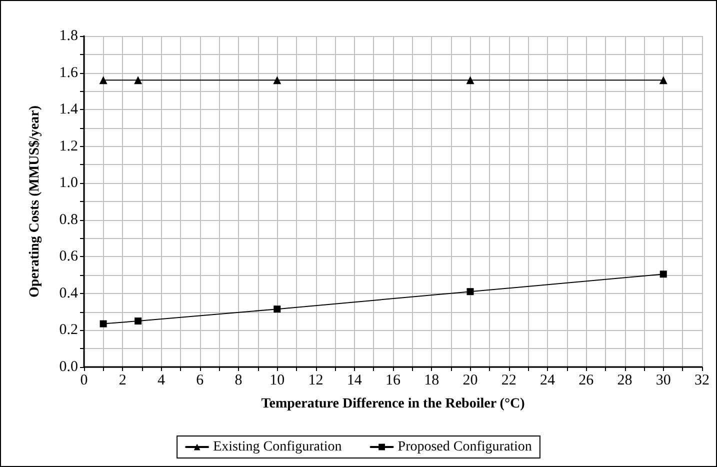  What do you see at coordinates (68, 293) in the screenshot?
I see `y-tick-label: 0.4` at bounding box center [68, 293].